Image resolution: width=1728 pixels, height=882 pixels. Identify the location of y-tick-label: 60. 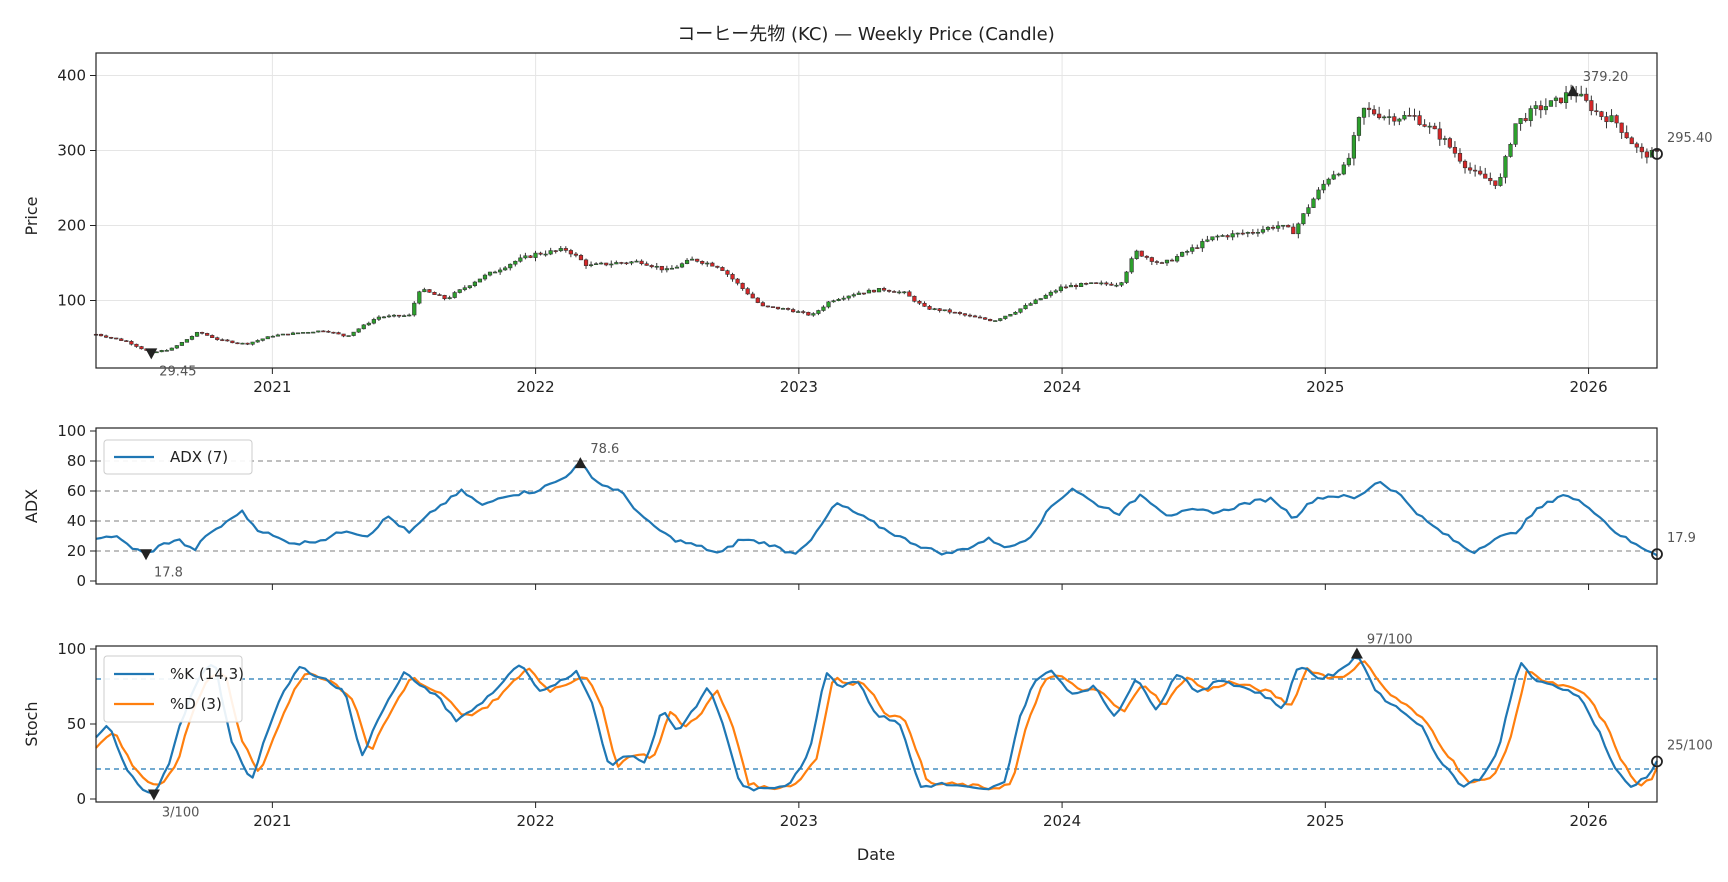
(76, 491).